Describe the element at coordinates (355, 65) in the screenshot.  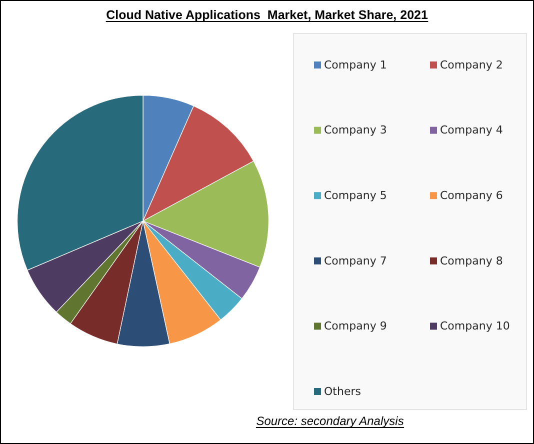
I see `legend-label: Company 1` at that location.